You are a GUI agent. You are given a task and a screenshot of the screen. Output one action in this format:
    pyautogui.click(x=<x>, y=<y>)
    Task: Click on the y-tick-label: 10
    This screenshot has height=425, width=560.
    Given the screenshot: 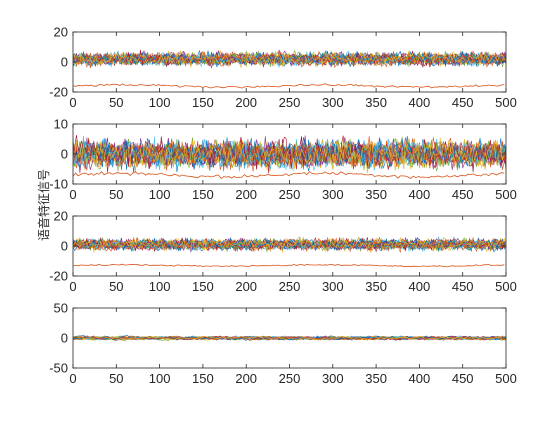 What is the action you would take?
    pyautogui.click(x=61, y=124)
    